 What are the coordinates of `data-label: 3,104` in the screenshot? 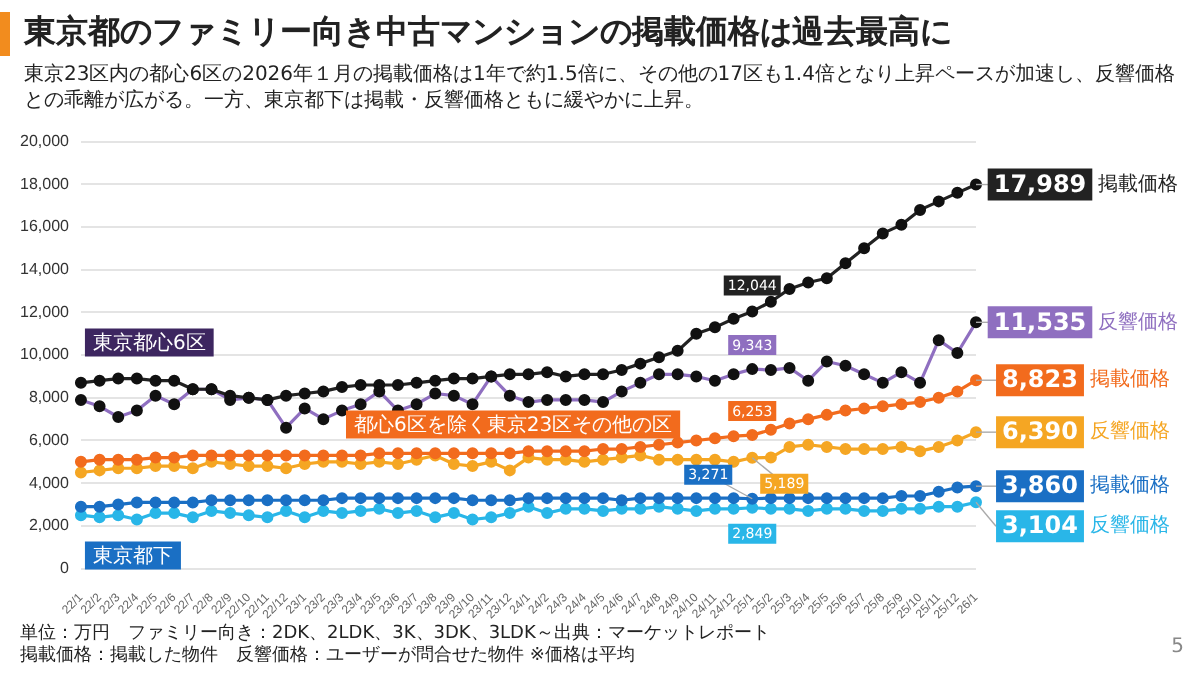 It's located at (1040, 525).